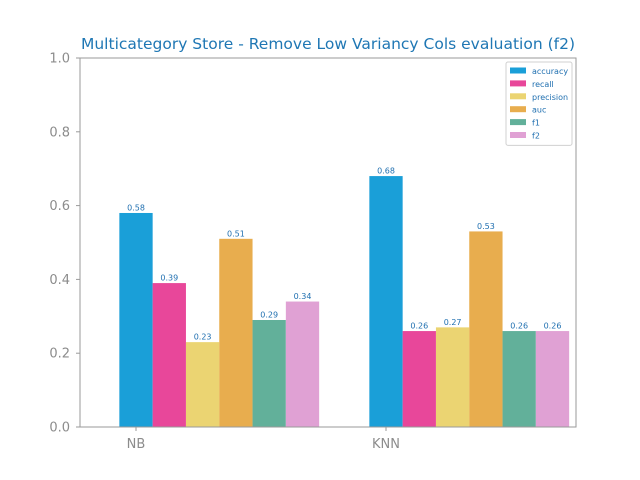 The width and height of the screenshot is (640, 480). Describe the element at coordinates (518, 109) in the screenshot. I see `legend-swatch-auc` at that location.